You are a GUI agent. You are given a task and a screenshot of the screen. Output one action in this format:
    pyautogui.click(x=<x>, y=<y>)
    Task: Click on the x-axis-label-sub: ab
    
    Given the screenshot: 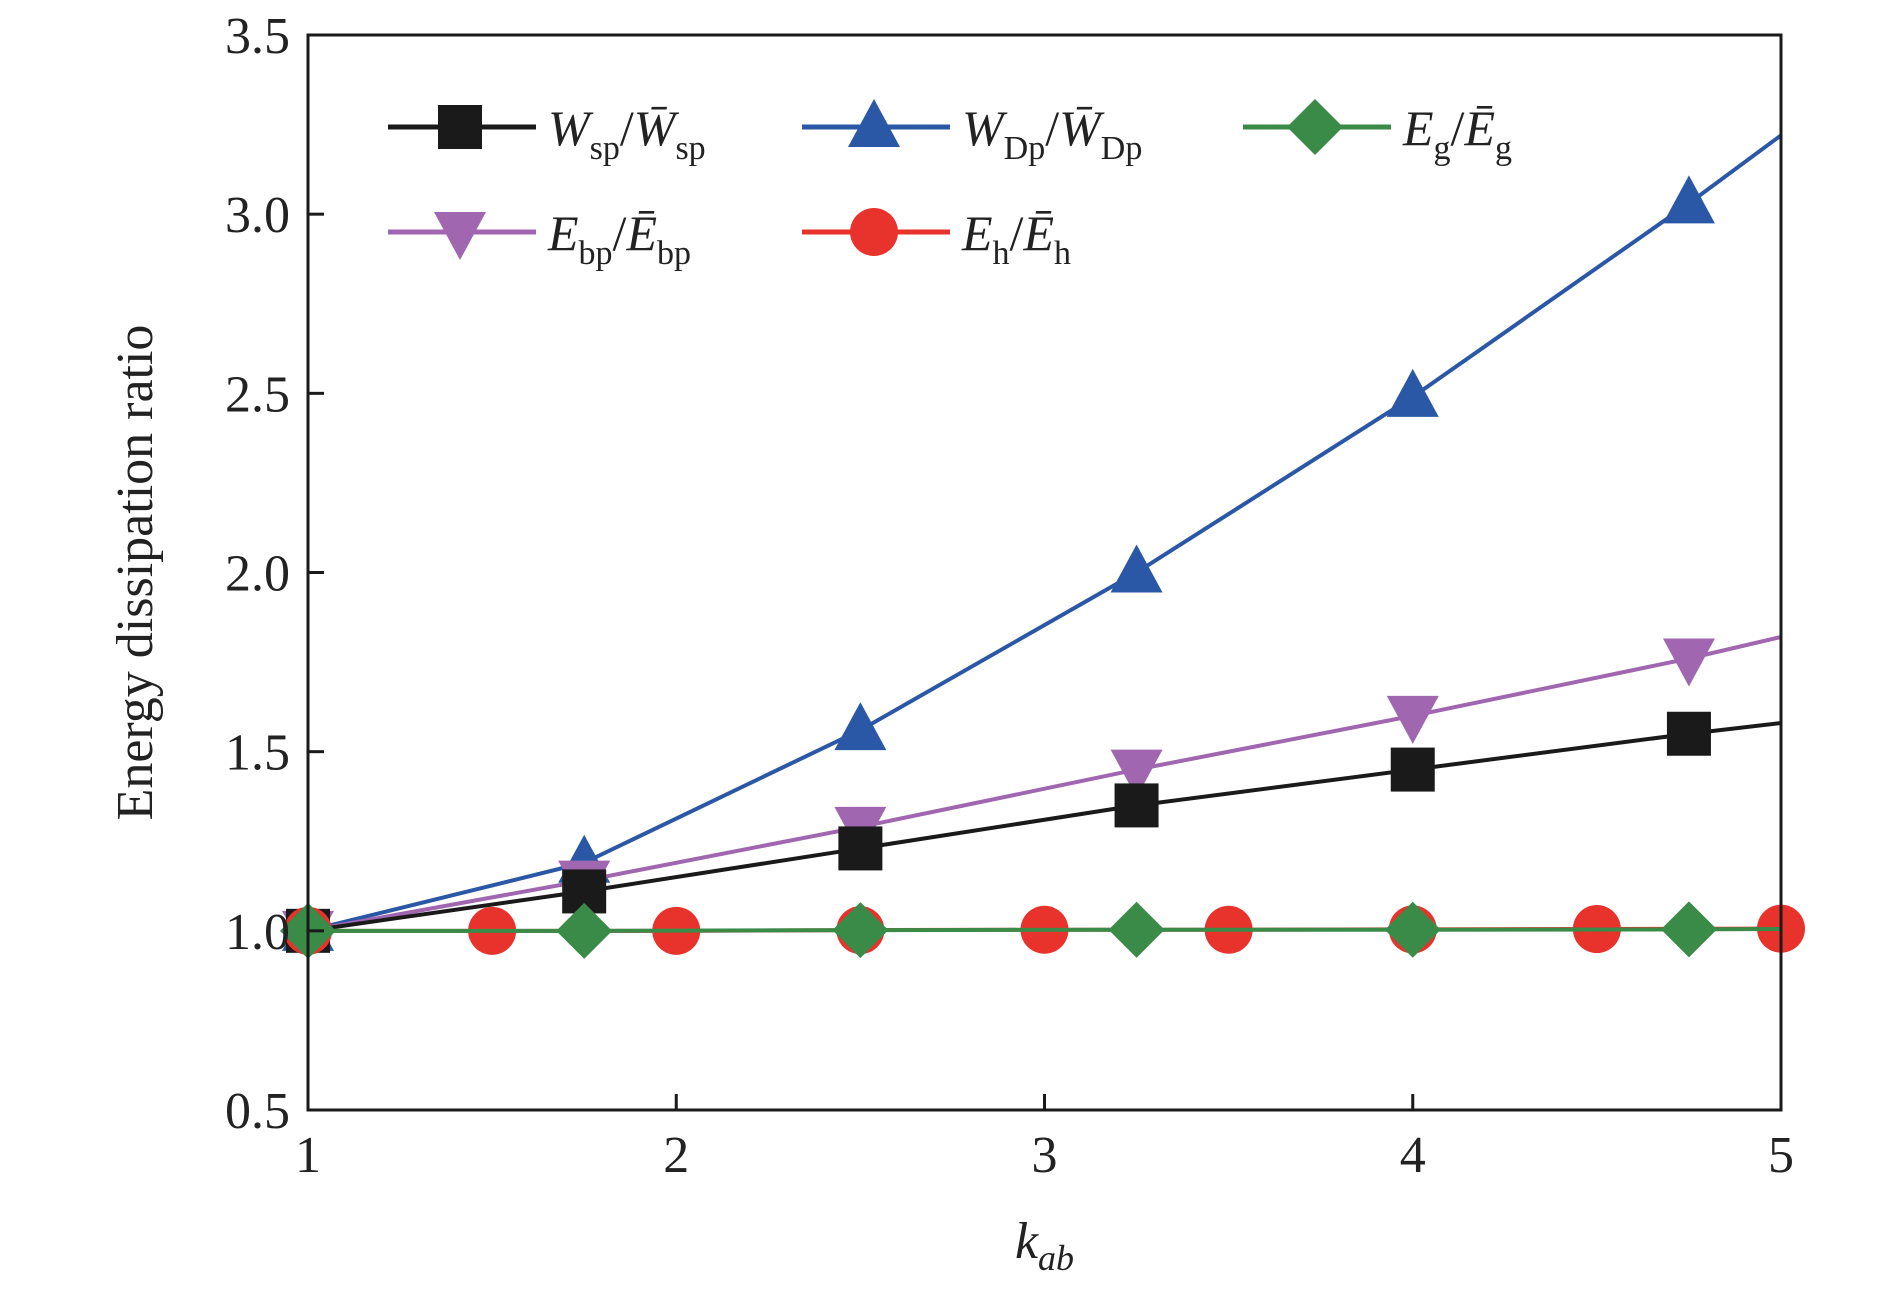 What is the action you would take?
    pyautogui.click(x=1056, y=1258)
    